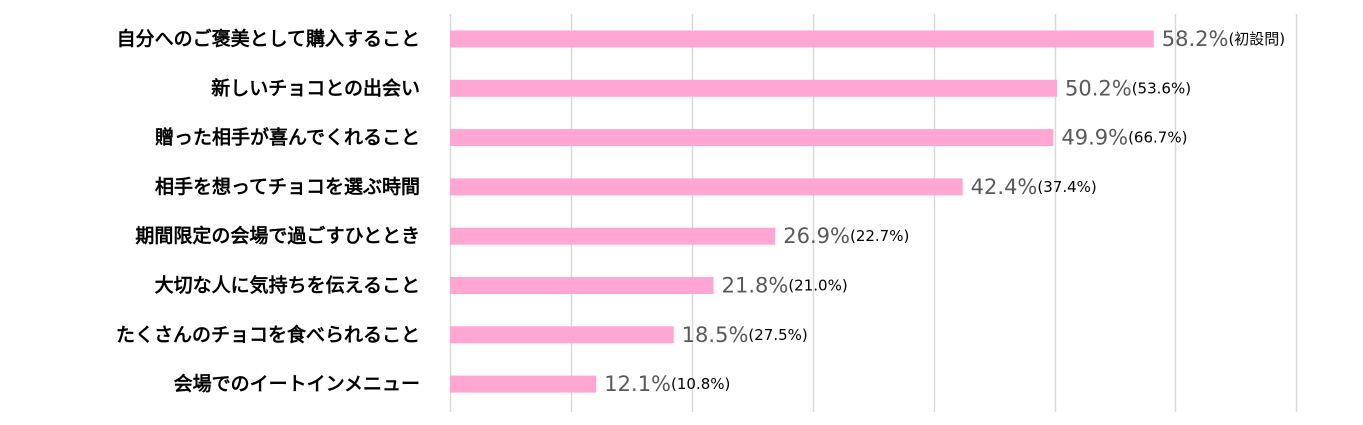  What do you see at coordinates (816, 236) in the screenshot?
I see `data-label: 26.9%` at bounding box center [816, 236].